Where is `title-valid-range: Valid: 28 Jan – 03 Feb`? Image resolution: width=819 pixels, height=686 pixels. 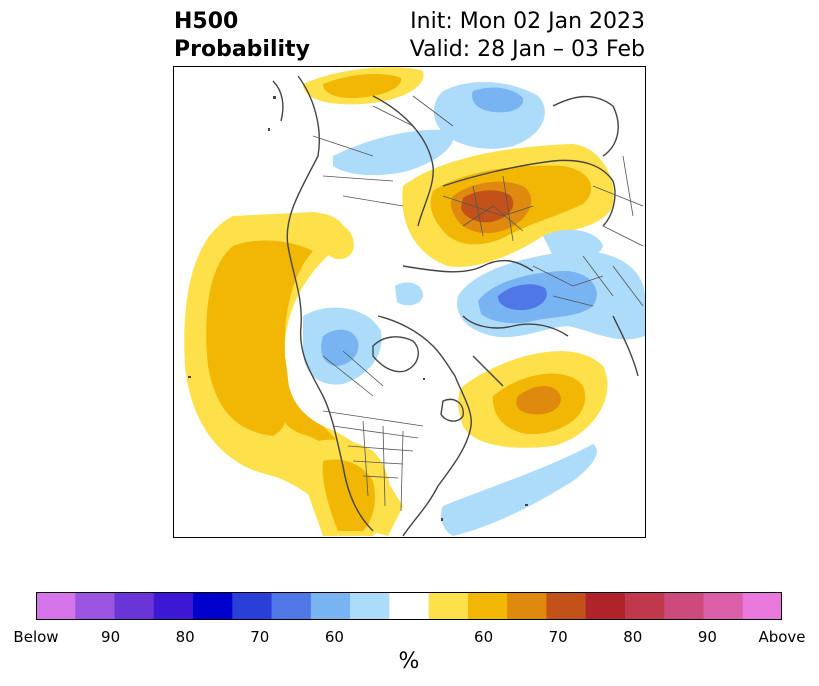 title-valid-range: Valid: 28 Jan – 03 Feb is located at coordinates (527, 49).